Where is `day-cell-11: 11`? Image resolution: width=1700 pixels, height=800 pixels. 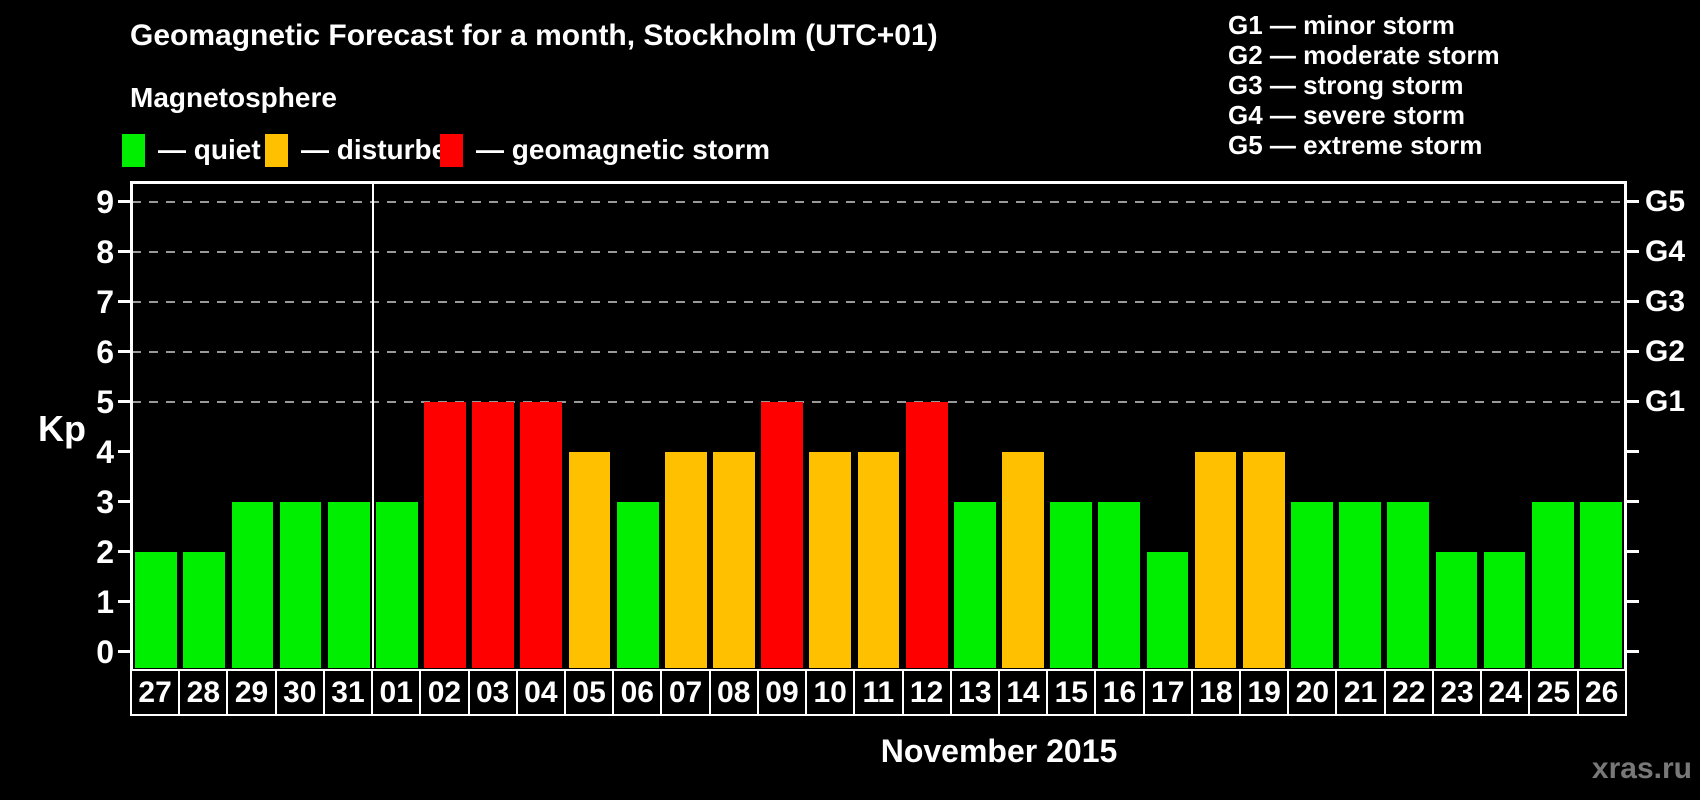 day-cell-11: 11 is located at coordinates (877, 692).